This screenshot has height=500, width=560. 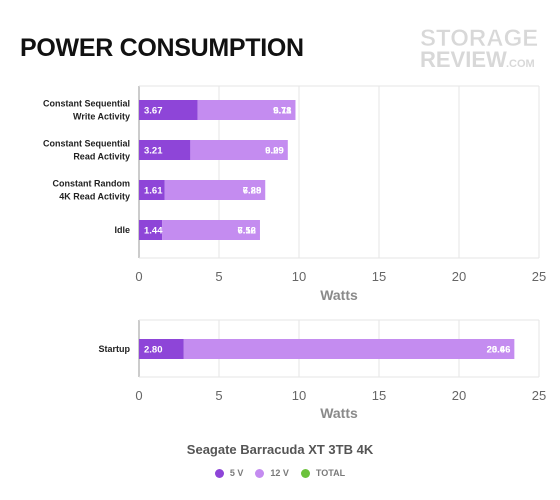 What do you see at coordinates (463, 59) in the screenshot?
I see `logo-line2: REVIEW` at bounding box center [463, 59].